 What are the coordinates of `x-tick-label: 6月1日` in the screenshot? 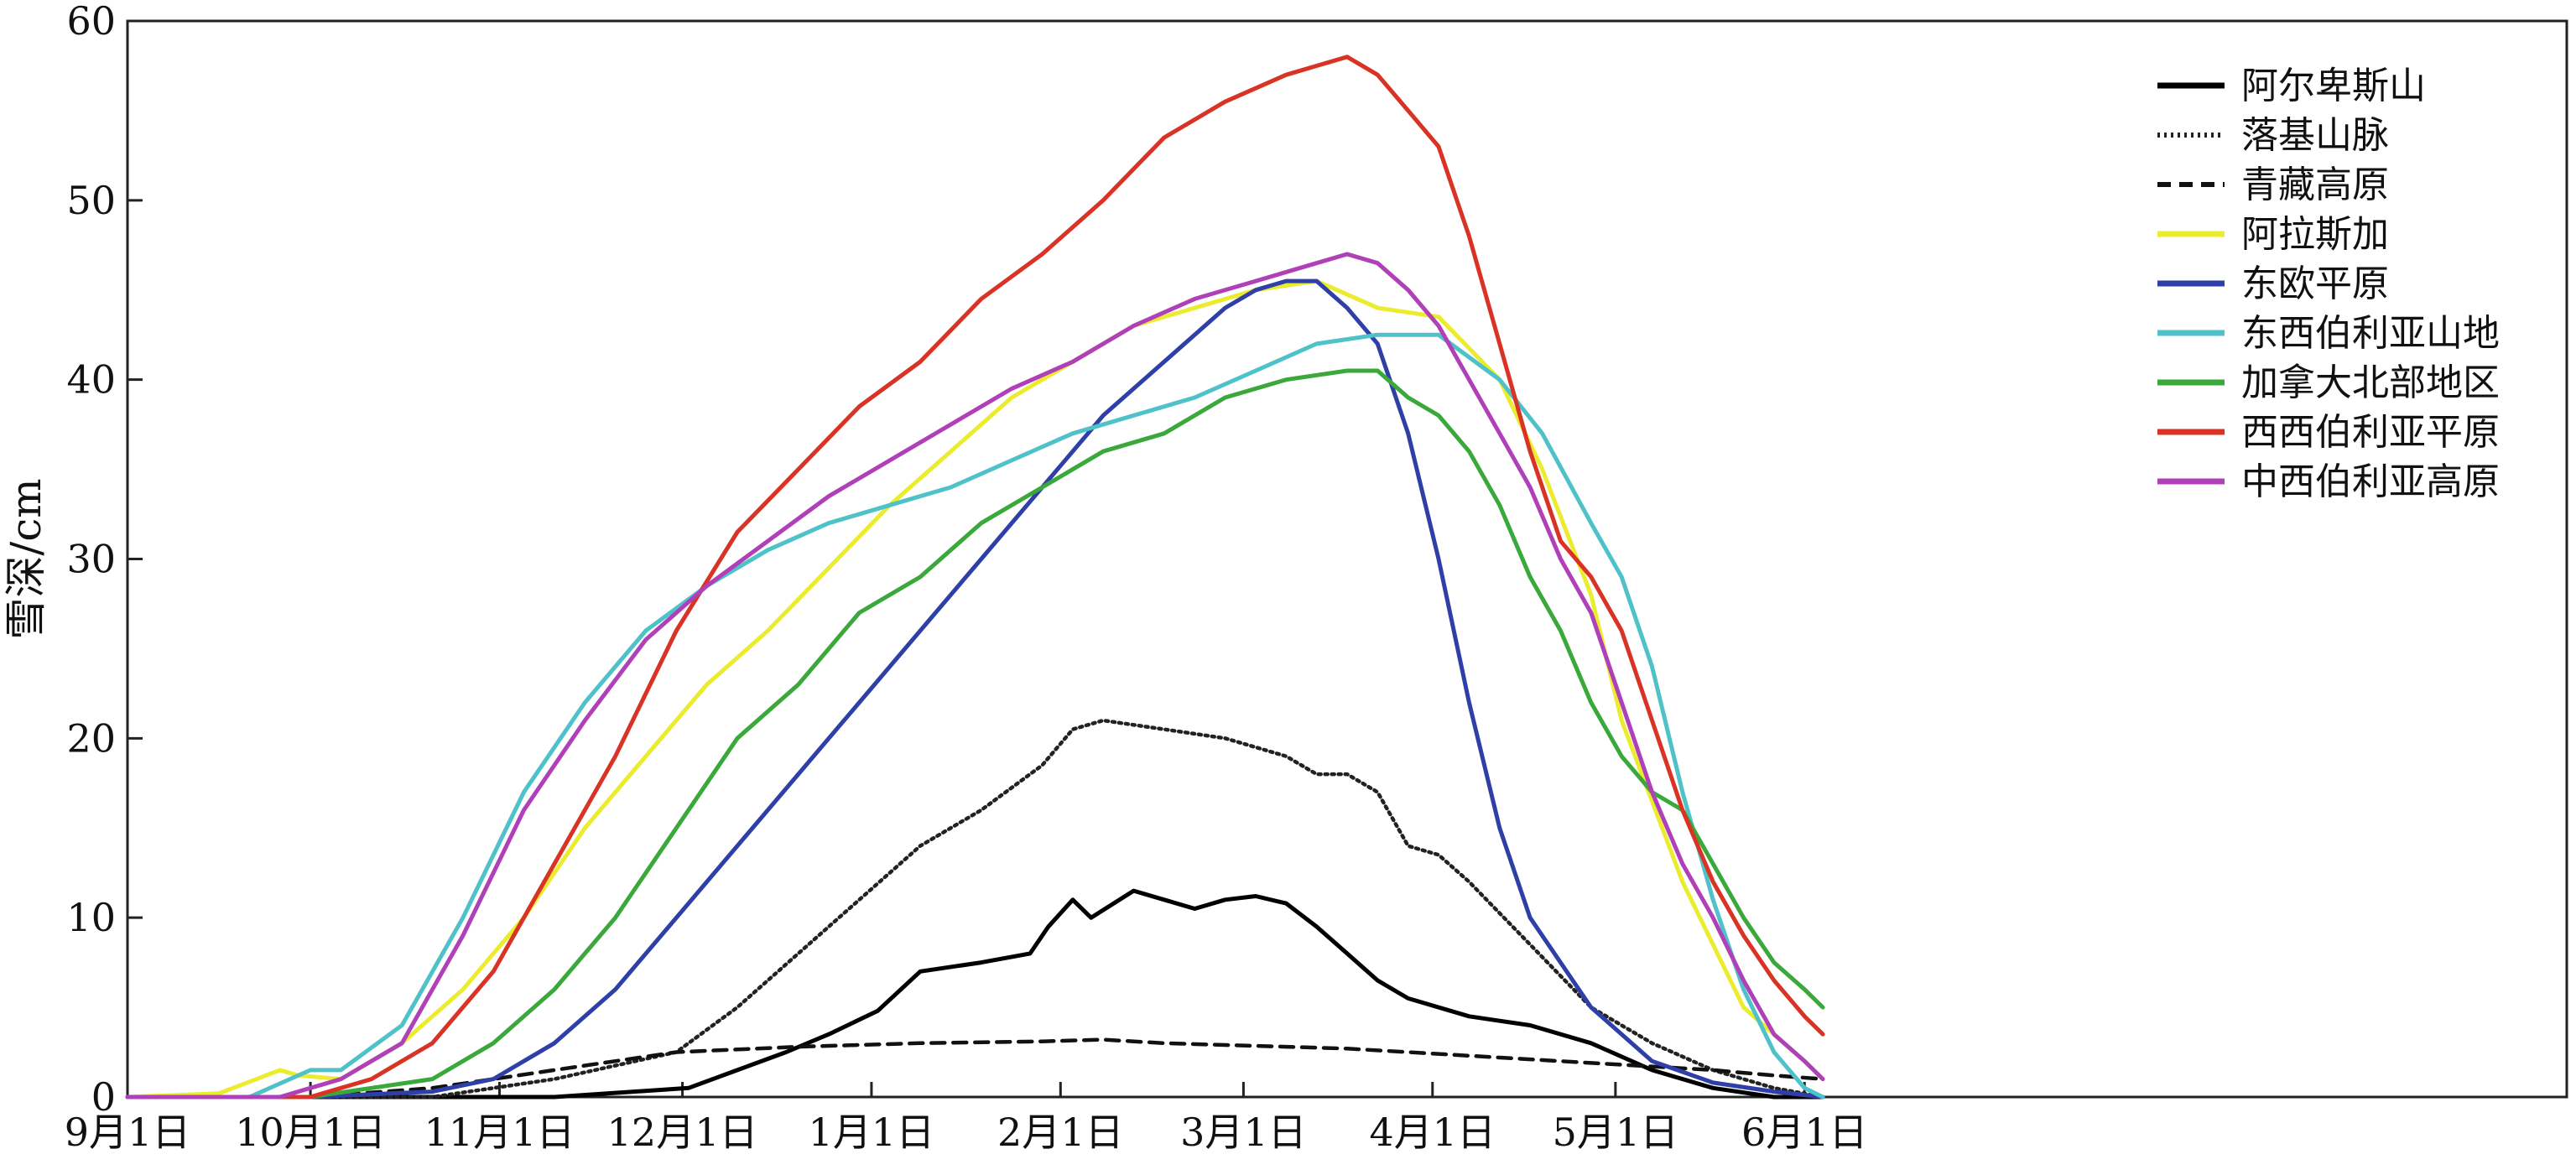 It's located at (1804, 1132).